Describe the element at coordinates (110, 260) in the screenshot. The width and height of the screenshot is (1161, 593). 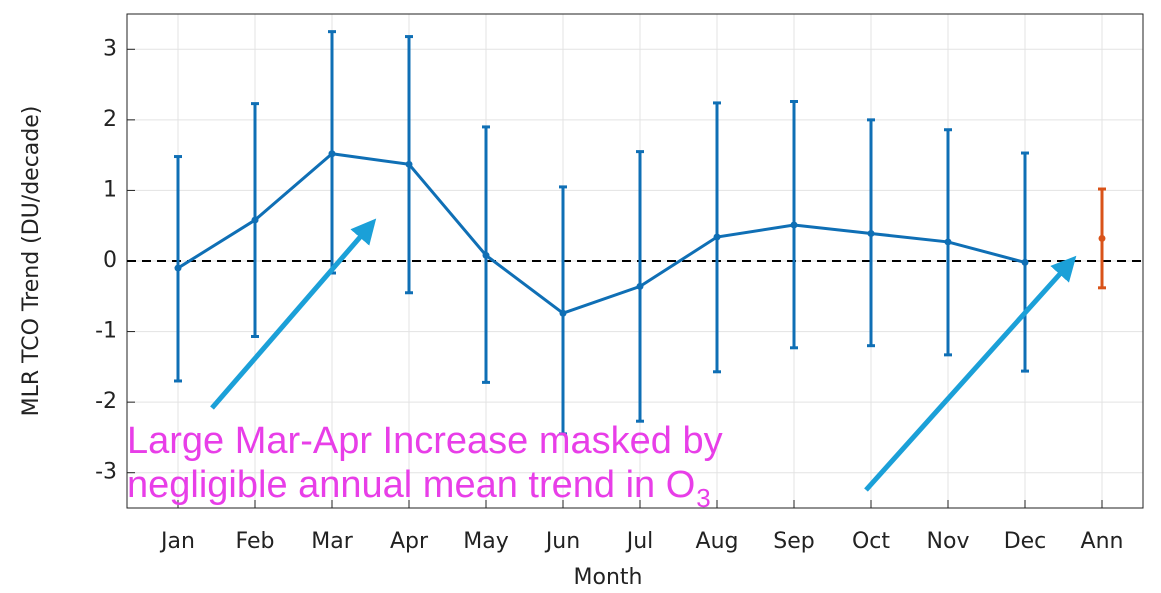
I see `y-tick-label: 0` at that location.